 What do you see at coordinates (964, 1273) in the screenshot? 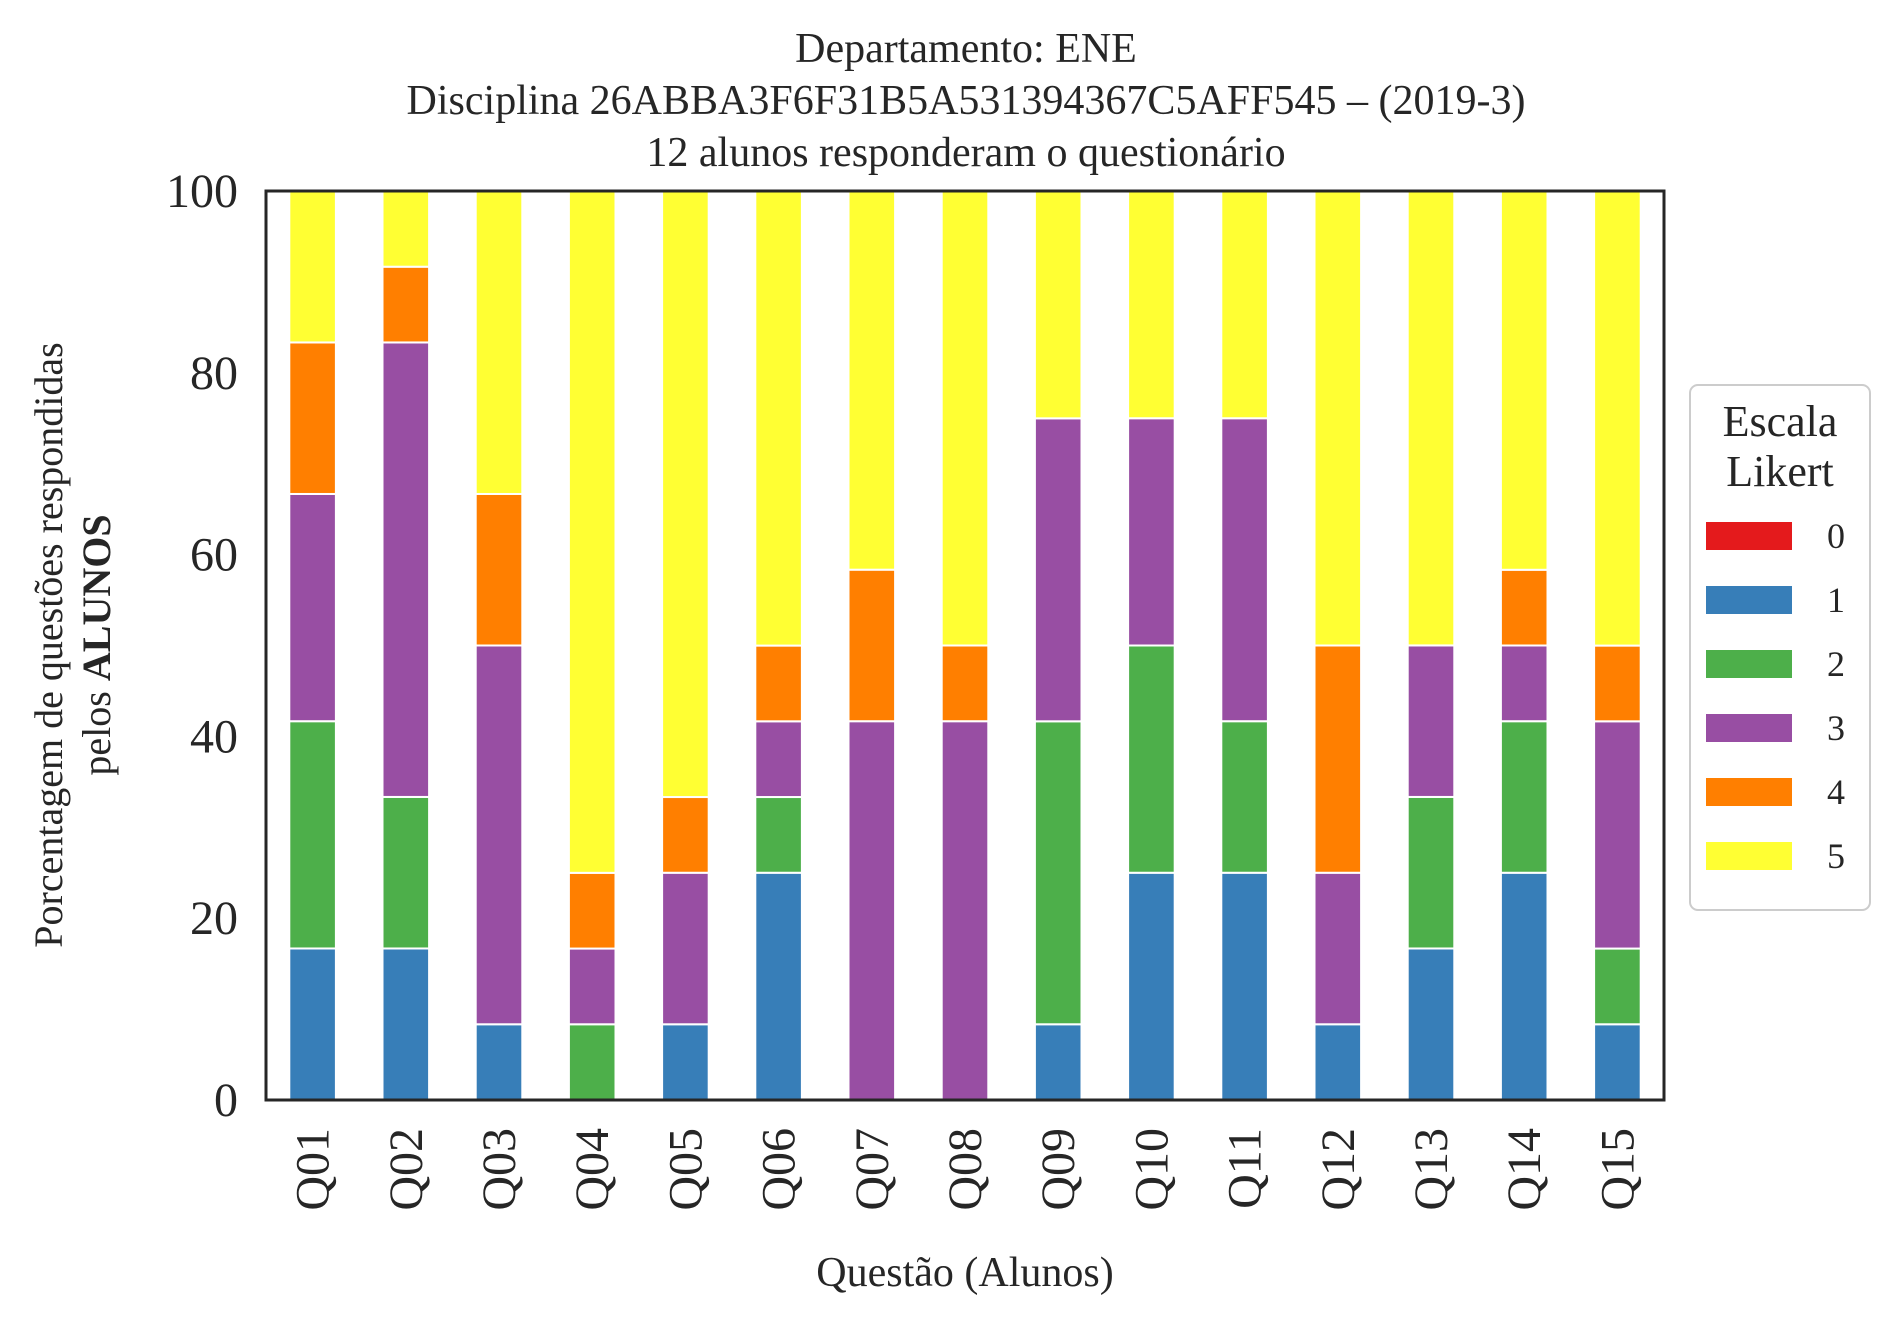
I see `x-axis-label: Questão (Alunos)` at bounding box center [964, 1273].